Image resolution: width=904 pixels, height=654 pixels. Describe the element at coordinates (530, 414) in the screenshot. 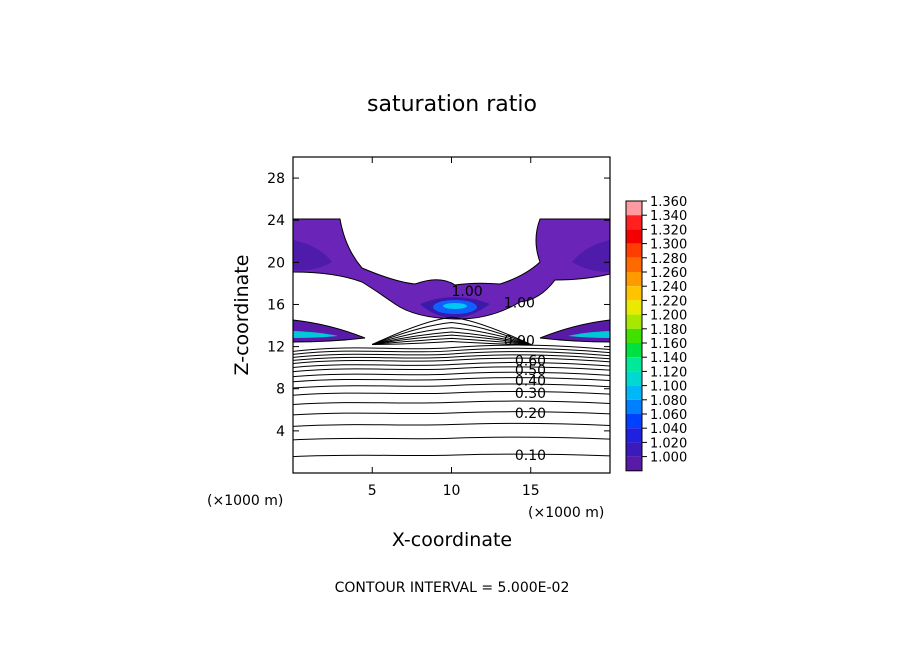

I see `contour-label: 0.20` at that location.